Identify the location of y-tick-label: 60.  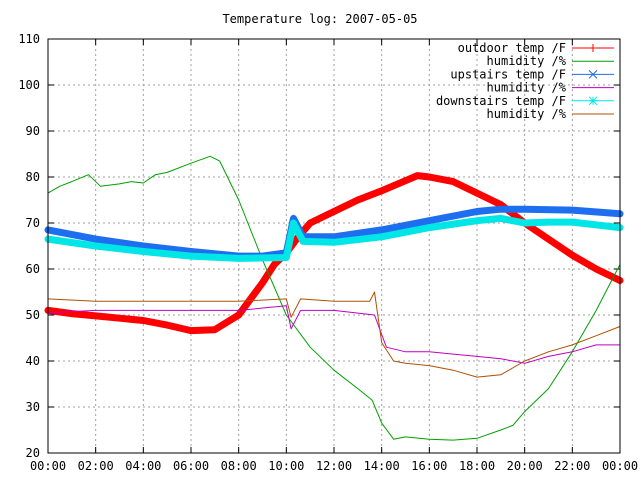
(33, 269).